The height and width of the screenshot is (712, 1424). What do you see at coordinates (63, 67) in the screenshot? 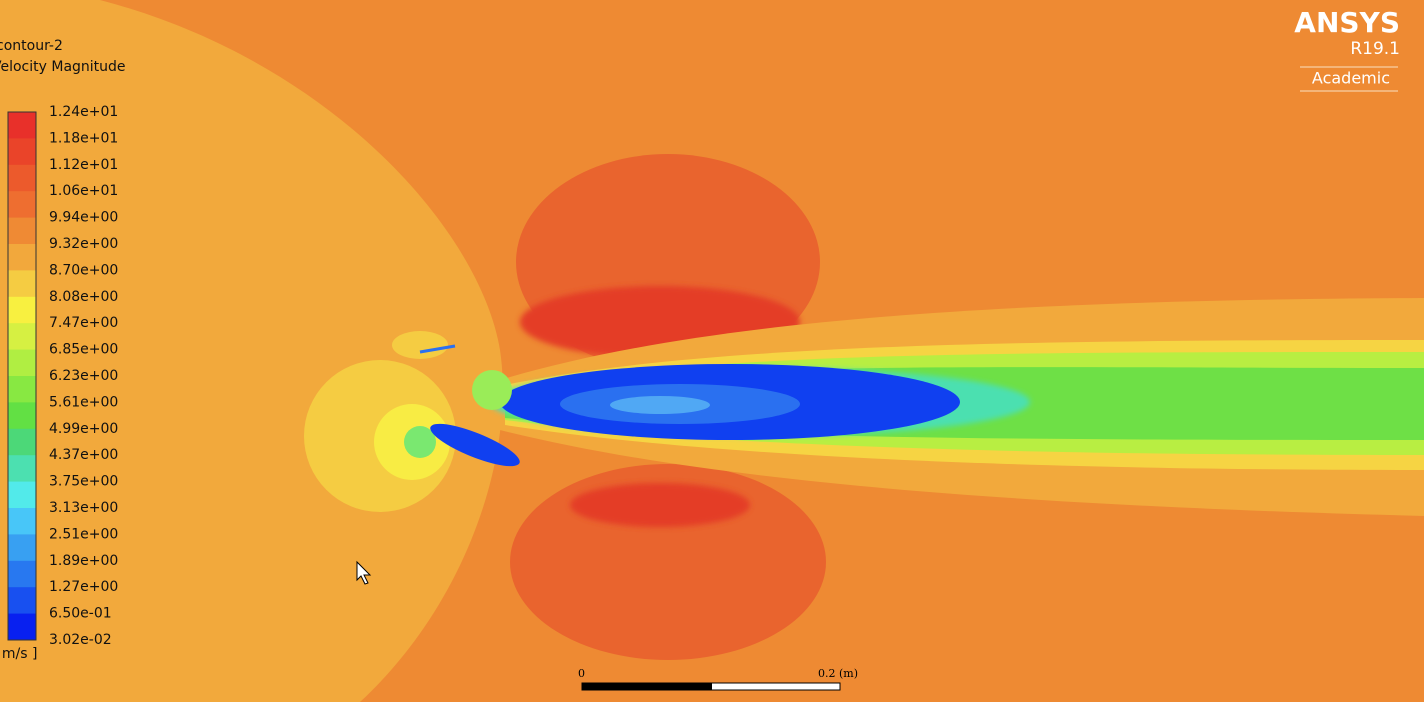
I see `legend-quantity: Velocity Magnitude` at bounding box center [63, 67].